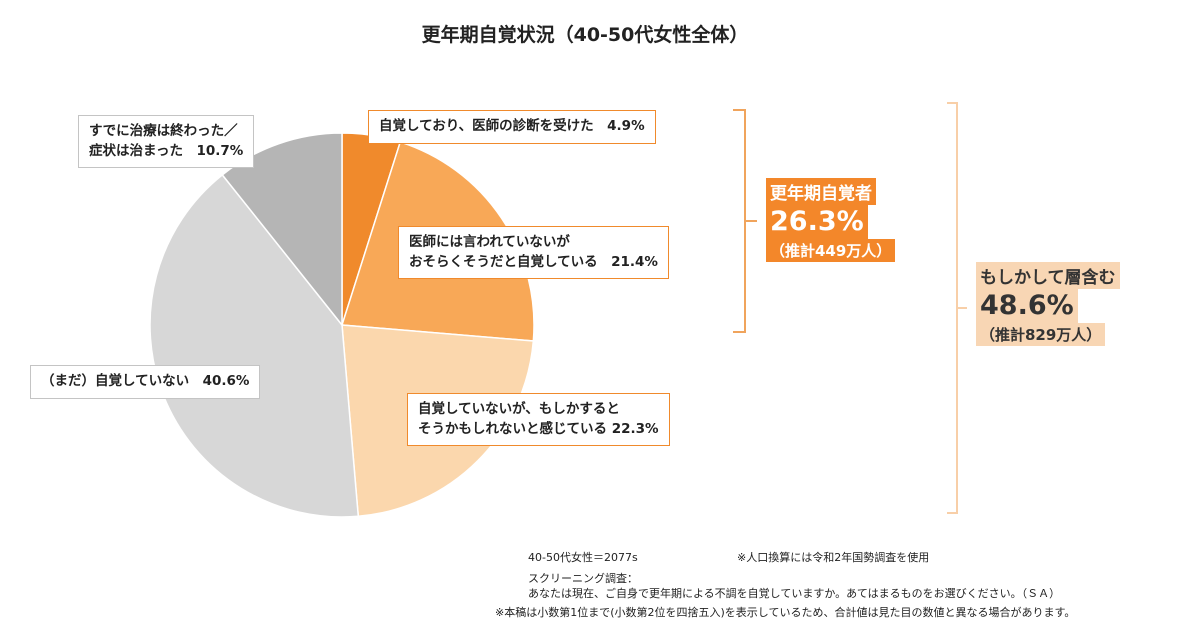 This screenshot has width=1200, height=640. What do you see at coordinates (821, 191) in the screenshot?
I see `aware-title: 更年期自覚者` at bounding box center [821, 191].